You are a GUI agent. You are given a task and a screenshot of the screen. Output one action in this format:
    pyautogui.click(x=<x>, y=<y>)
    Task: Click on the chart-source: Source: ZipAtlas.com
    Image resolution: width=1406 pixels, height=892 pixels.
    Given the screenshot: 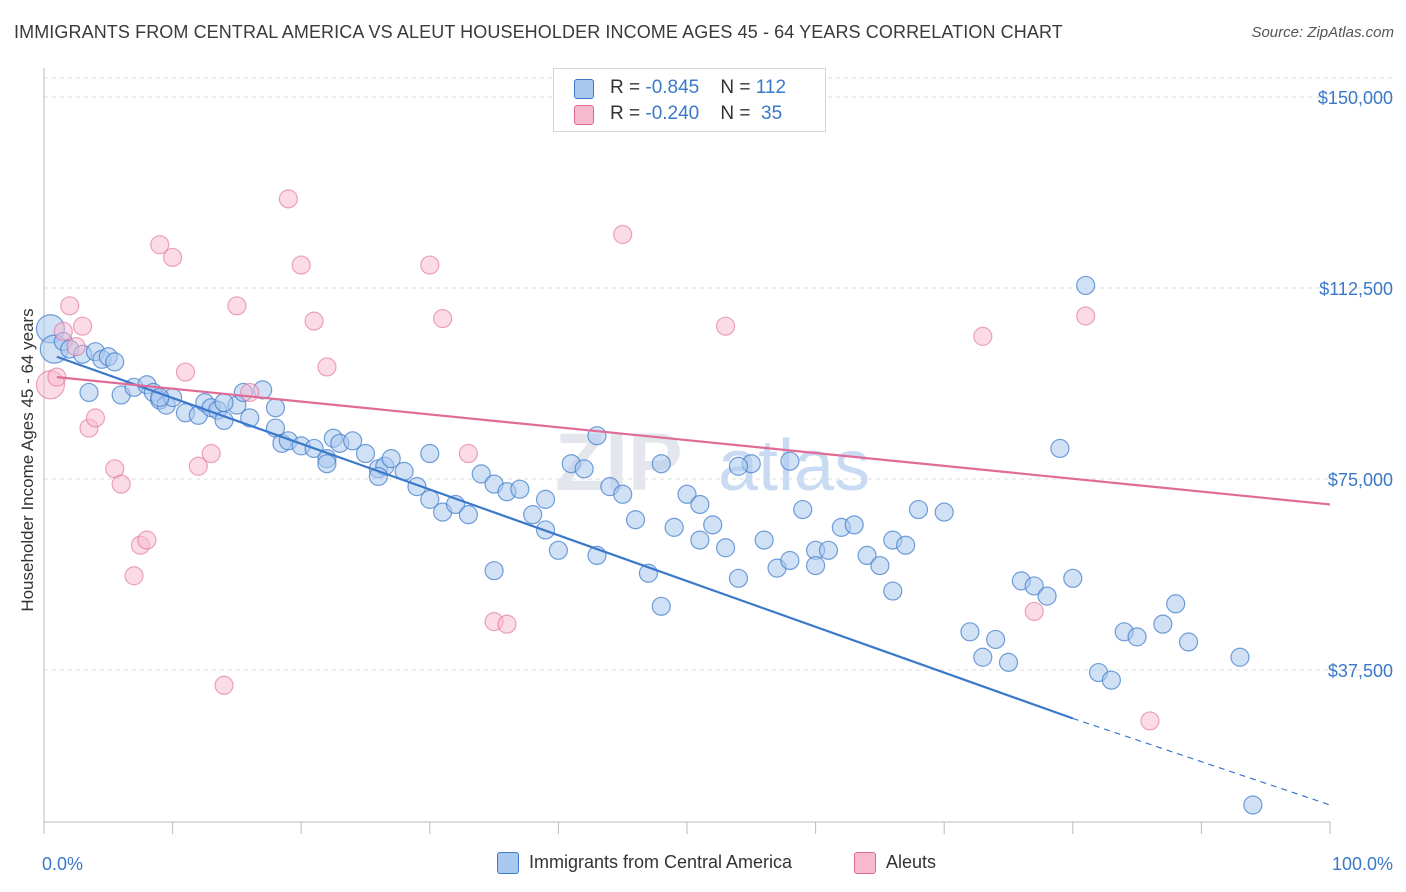 What is the action you would take?
    pyautogui.click(x=1322, y=32)
    